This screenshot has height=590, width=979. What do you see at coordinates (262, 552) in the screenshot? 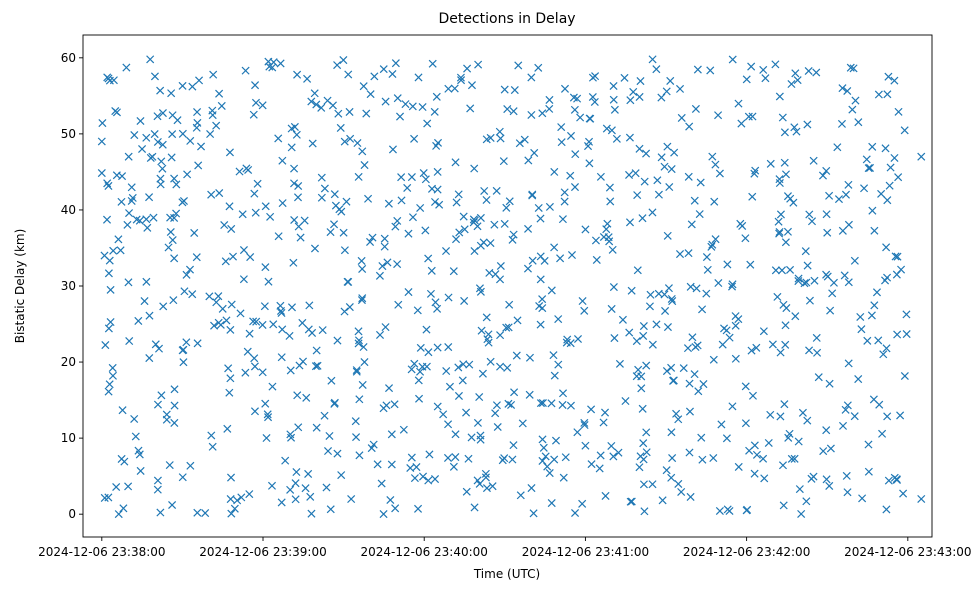
I see `x-tick-label: 2024-12-06 23:39:00` at bounding box center [262, 552].